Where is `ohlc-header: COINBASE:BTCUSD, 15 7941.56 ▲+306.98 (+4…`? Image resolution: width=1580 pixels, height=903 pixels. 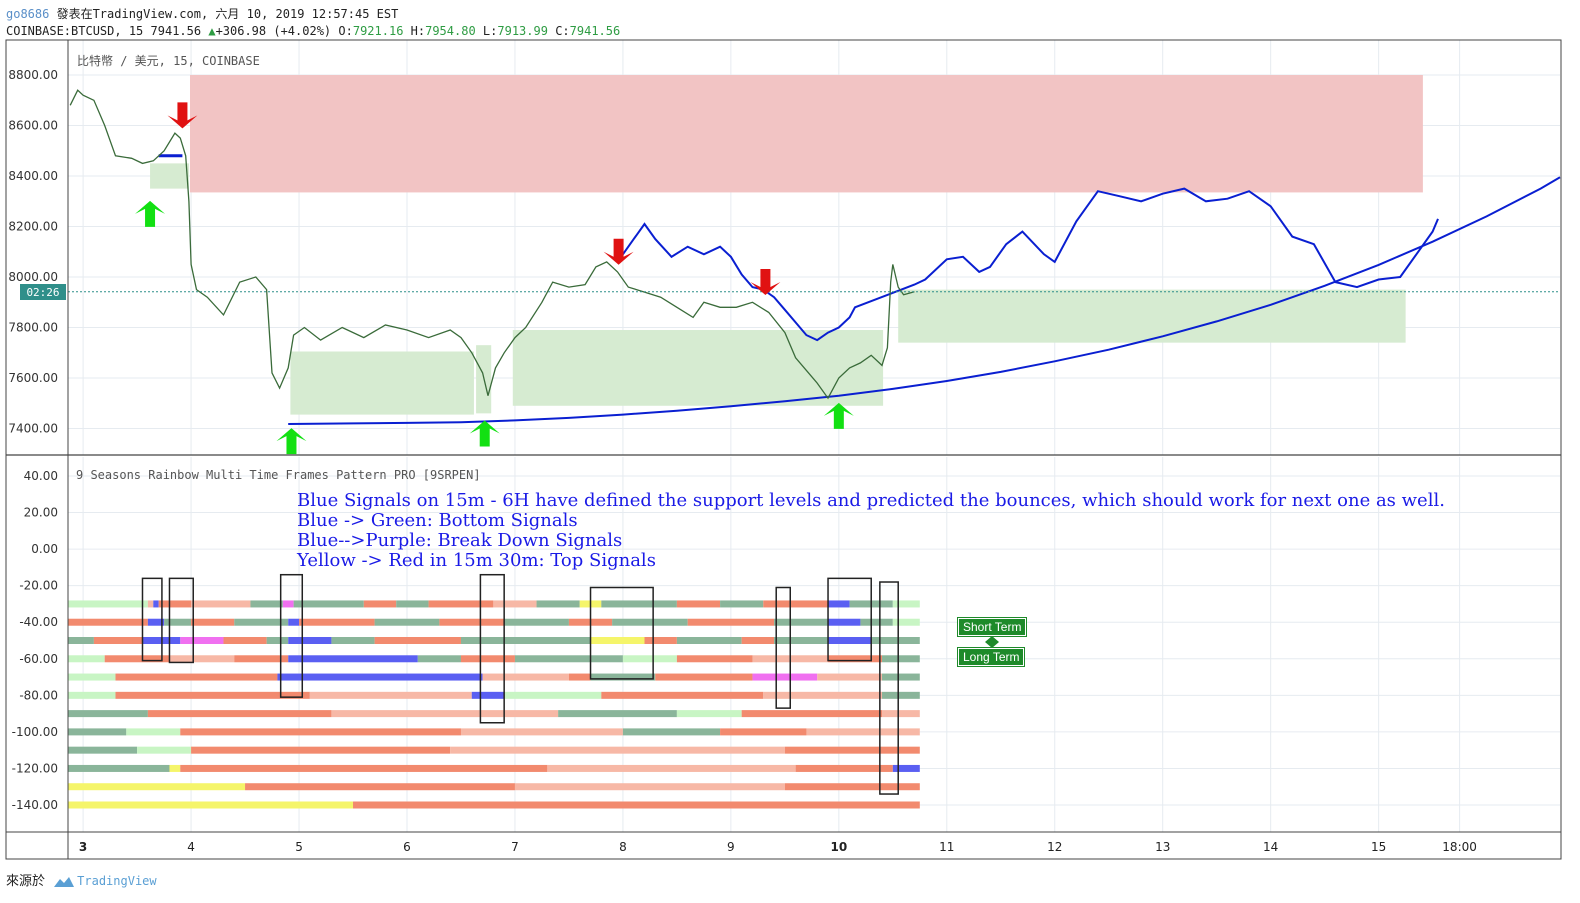
ohlc-header: COINBASE:BTCUSD, 15 7941.56 ▲+306.98 (+4… is located at coordinates (313, 31).